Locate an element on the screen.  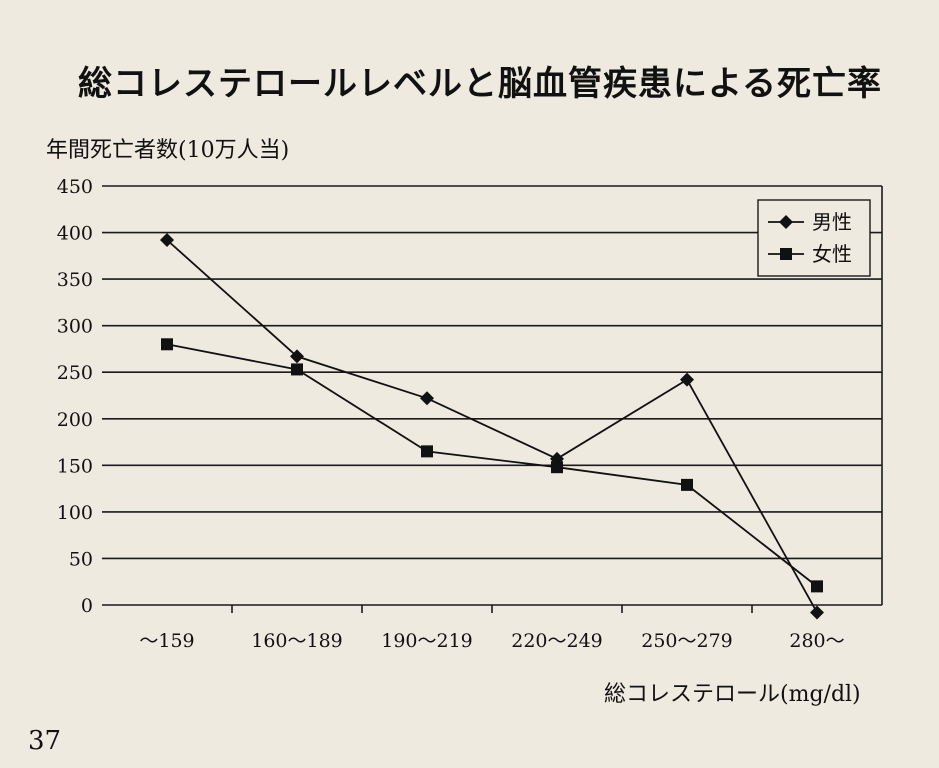
x-tick-label: 280〜 is located at coordinates (816, 641).